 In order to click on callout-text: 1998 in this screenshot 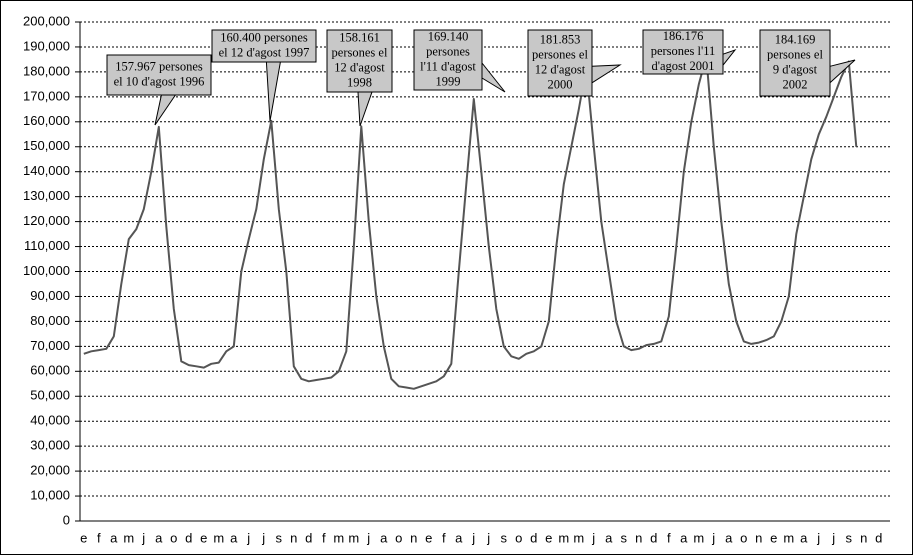, I will do `click(359, 82)`.